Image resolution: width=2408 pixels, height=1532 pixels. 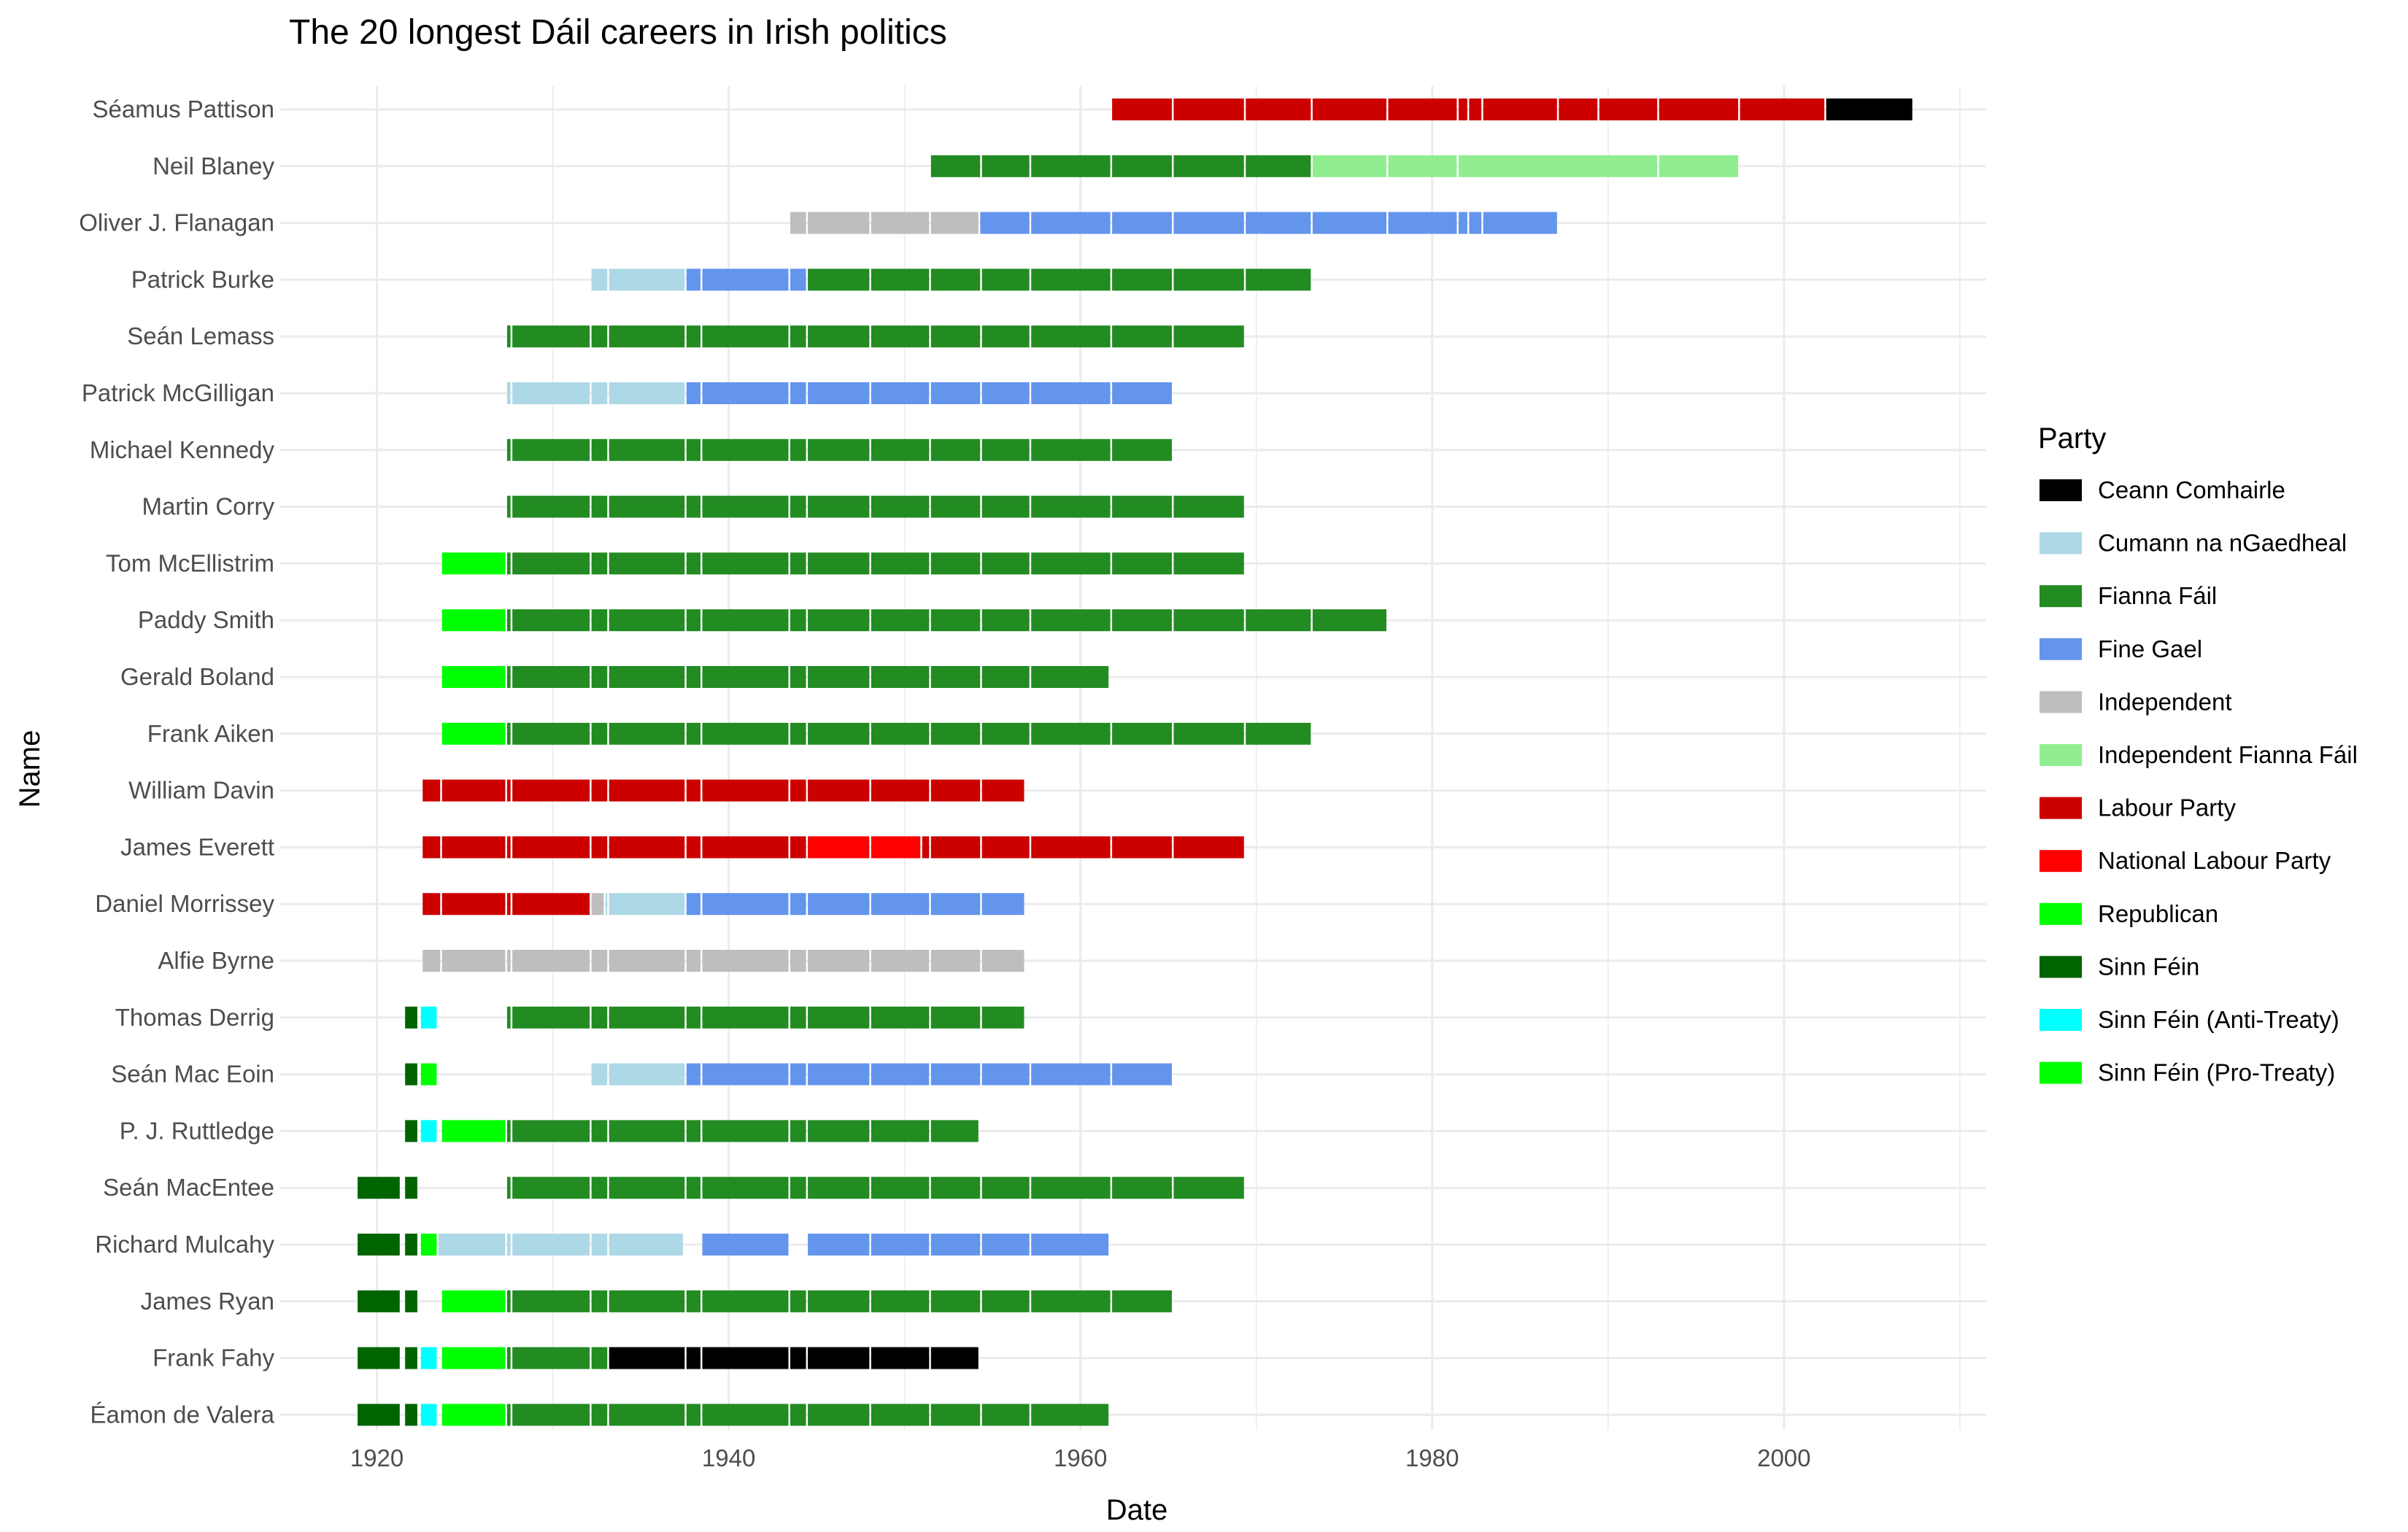 I want to click on legend-item: Republican, so click(x=2129, y=913).